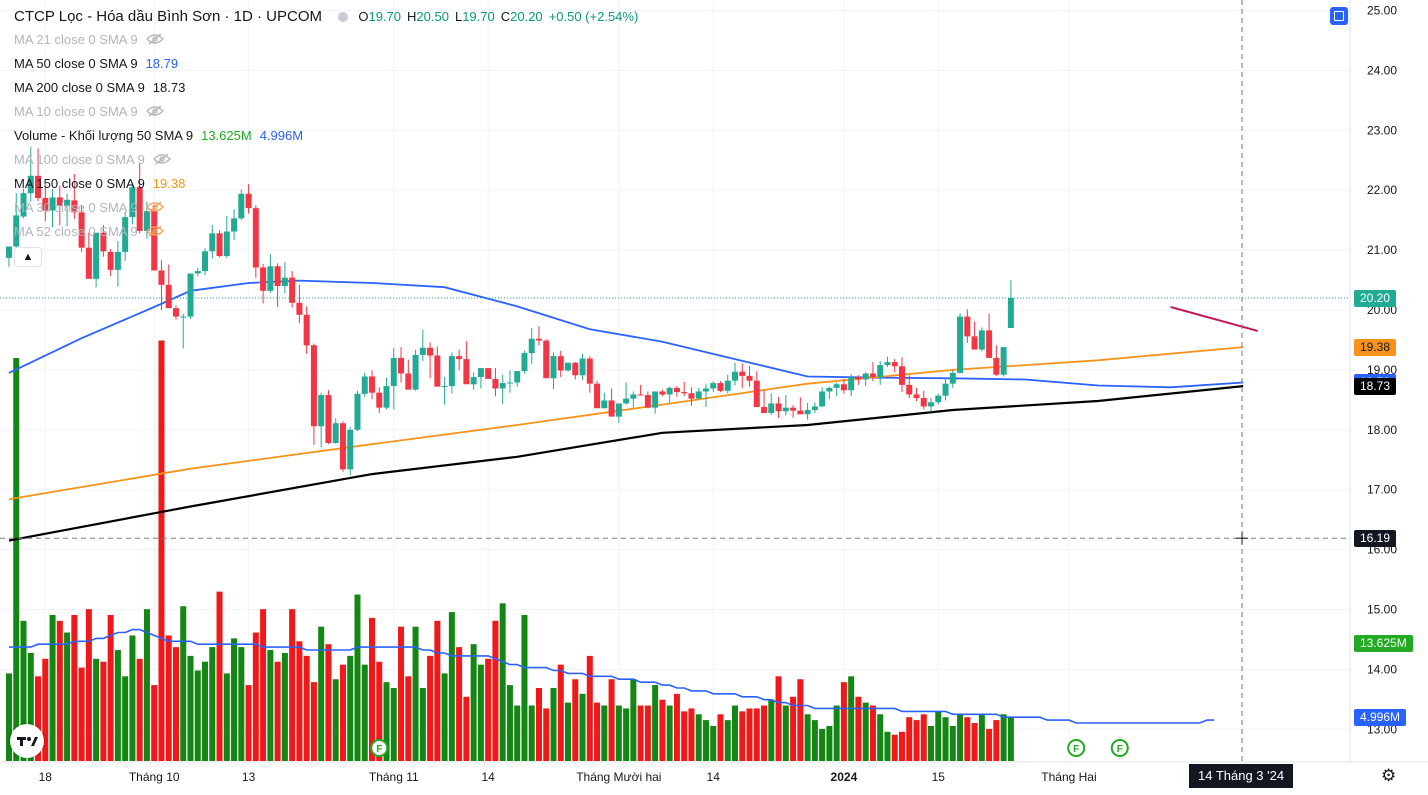 The height and width of the screenshot is (795, 1428). Describe the element at coordinates (28, 257) in the screenshot. I see `collapse-legend-button: ▲` at that location.